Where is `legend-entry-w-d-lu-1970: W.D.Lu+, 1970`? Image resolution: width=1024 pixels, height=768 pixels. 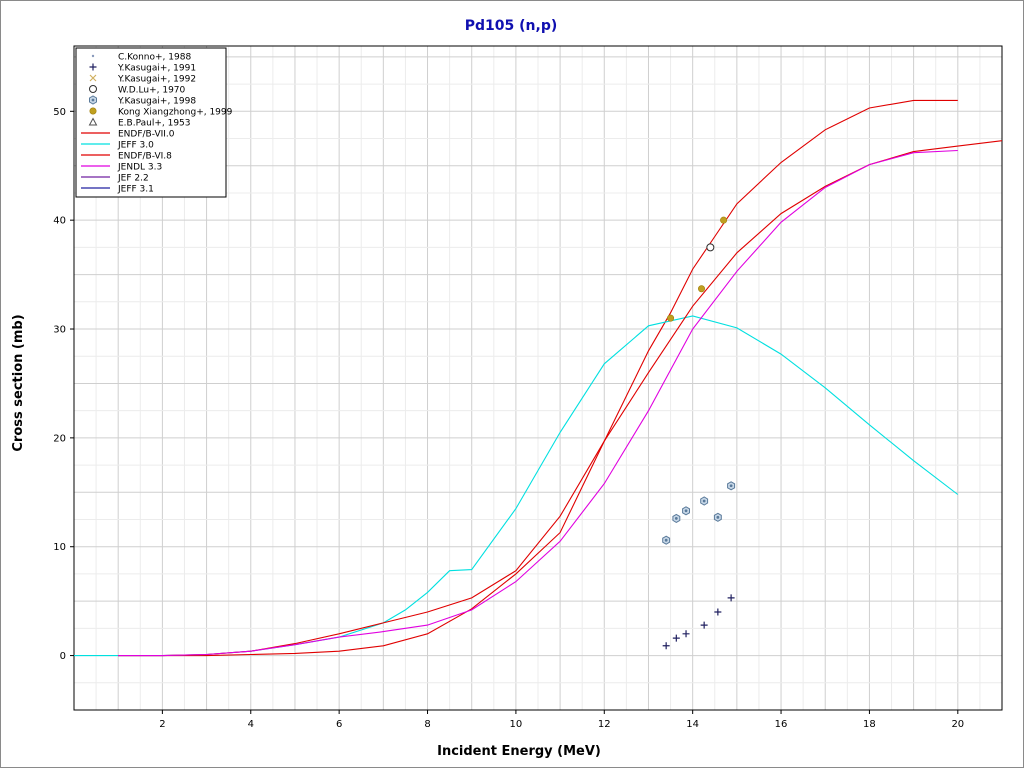
legend-entry-w-d-lu-1970: W.D.Lu+, 1970 is located at coordinates (137, 90).